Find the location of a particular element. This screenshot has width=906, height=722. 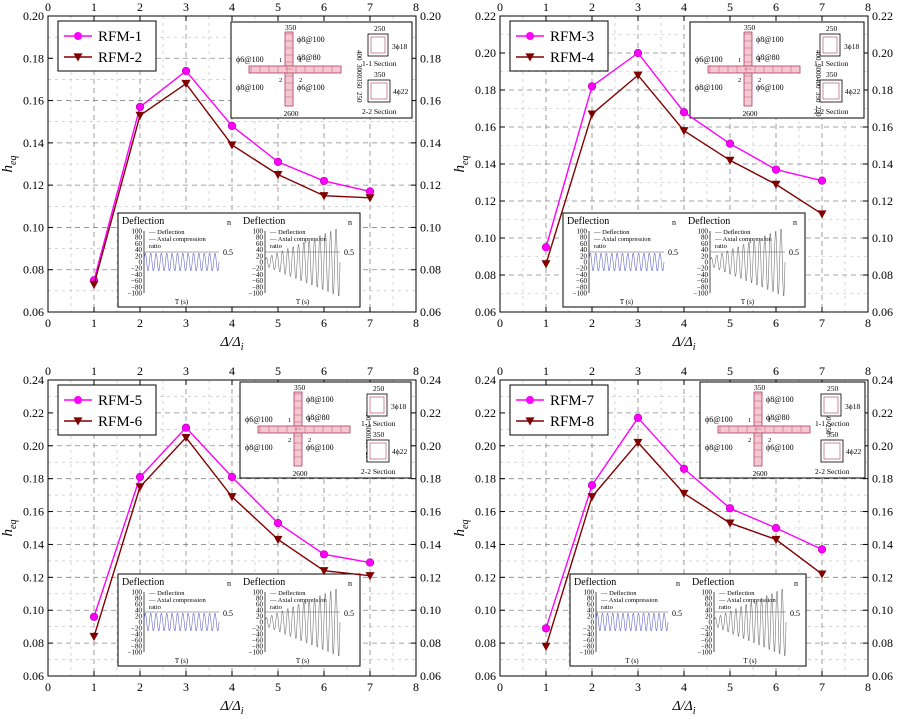

legend: RFM-3 RFM-4 is located at coordinates (559, 46).